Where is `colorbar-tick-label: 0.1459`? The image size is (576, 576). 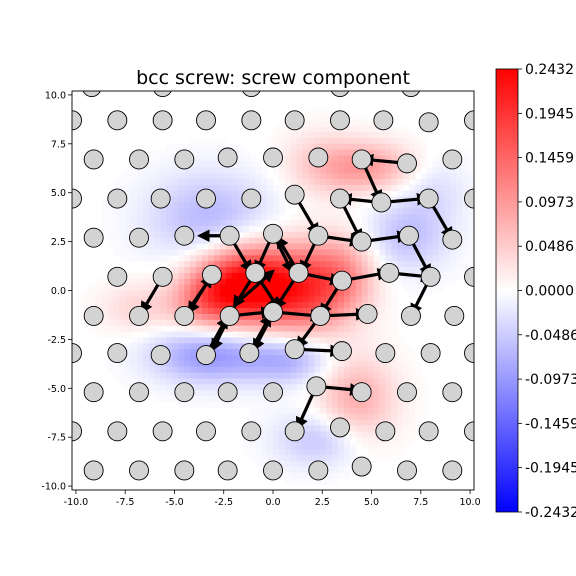
colorbar-tick-label: 0.1459 is located at coordinates (549, 159).